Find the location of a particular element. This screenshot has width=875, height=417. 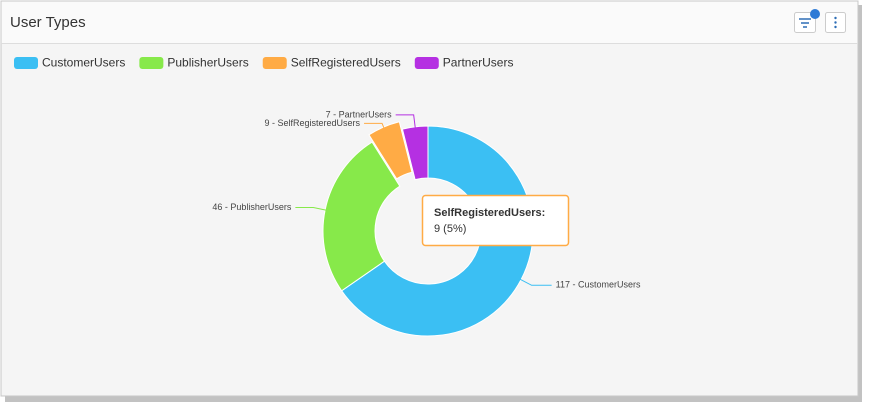

tooltip-box is located at coordinates (495, 220).